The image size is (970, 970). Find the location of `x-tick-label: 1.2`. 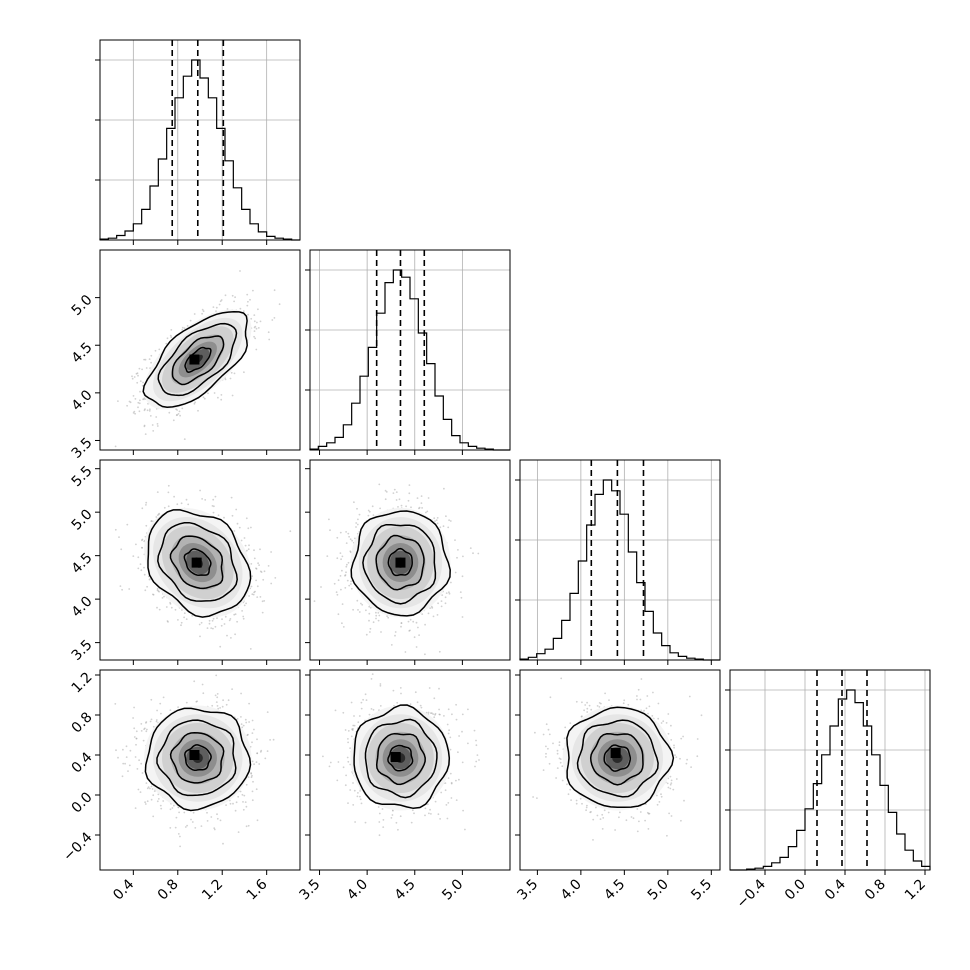

x-tick-label: 1.2 is located at coordinates (915, 889).